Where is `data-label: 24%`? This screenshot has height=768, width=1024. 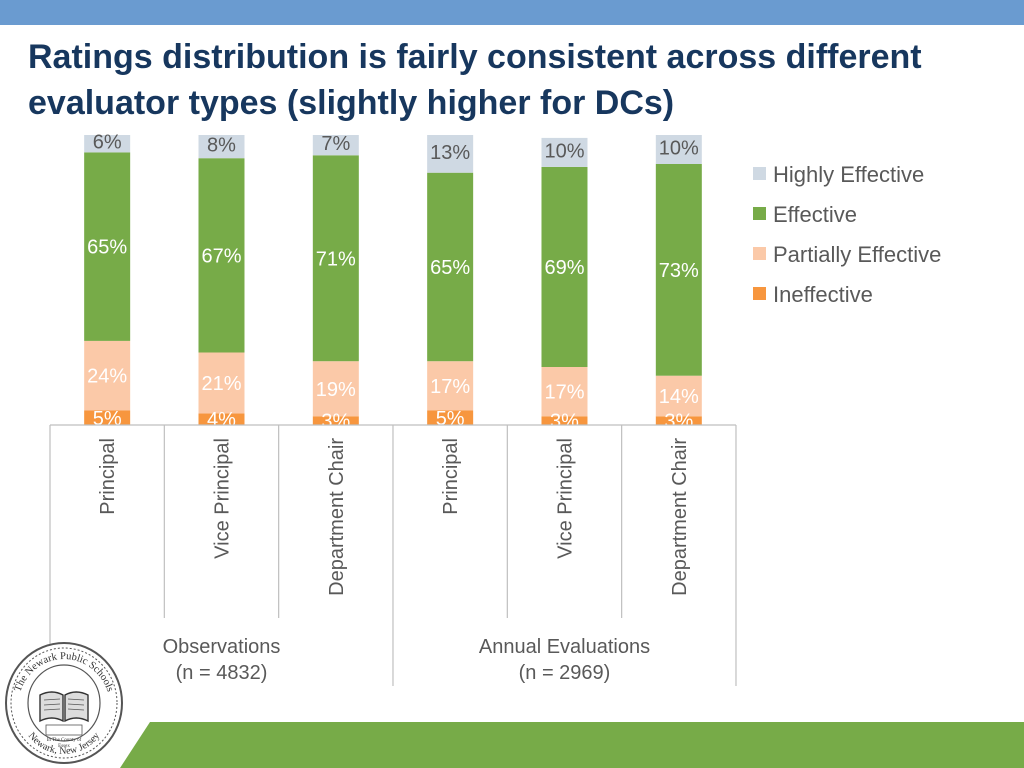 data-label: 24% is located at coordinates (107, 377).